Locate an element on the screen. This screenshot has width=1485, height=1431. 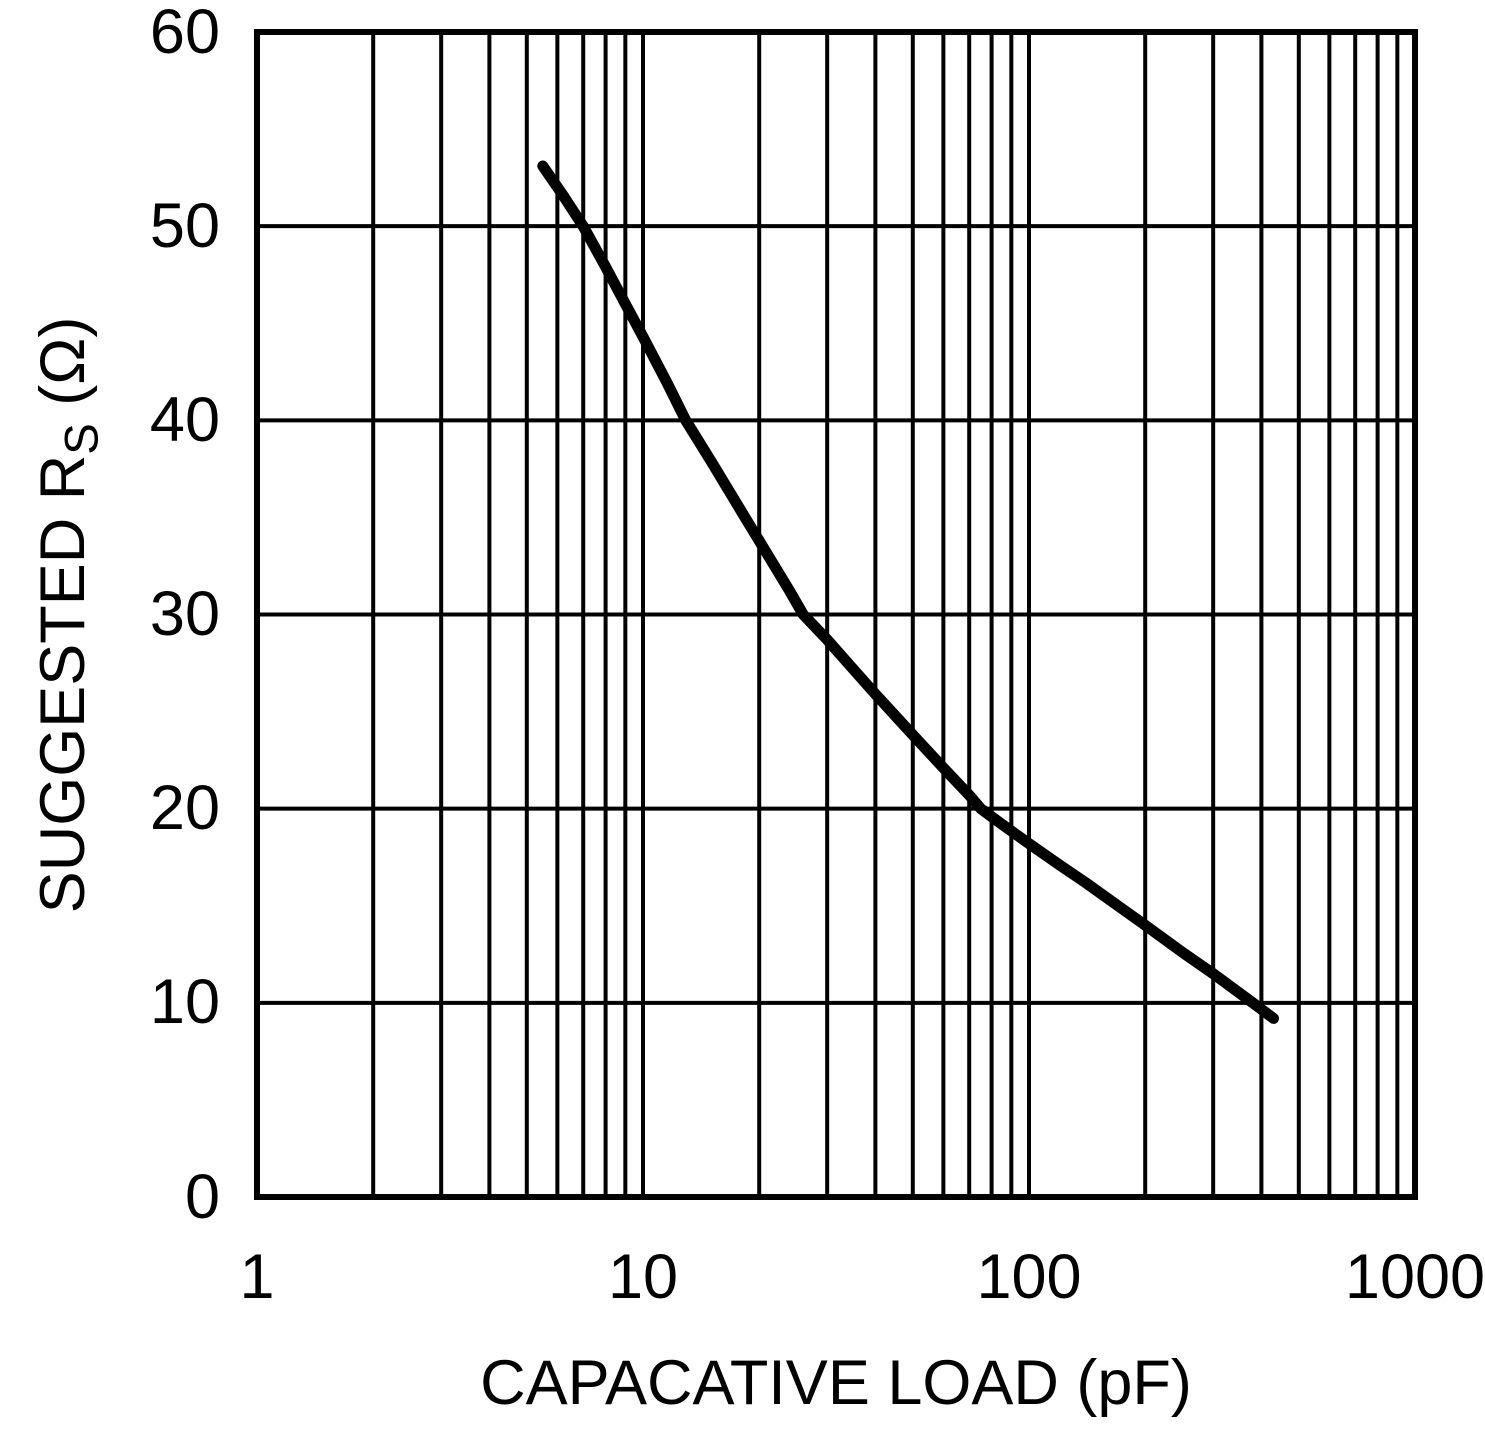
y-tick-label: 40 is located at coordinates (184, 419).